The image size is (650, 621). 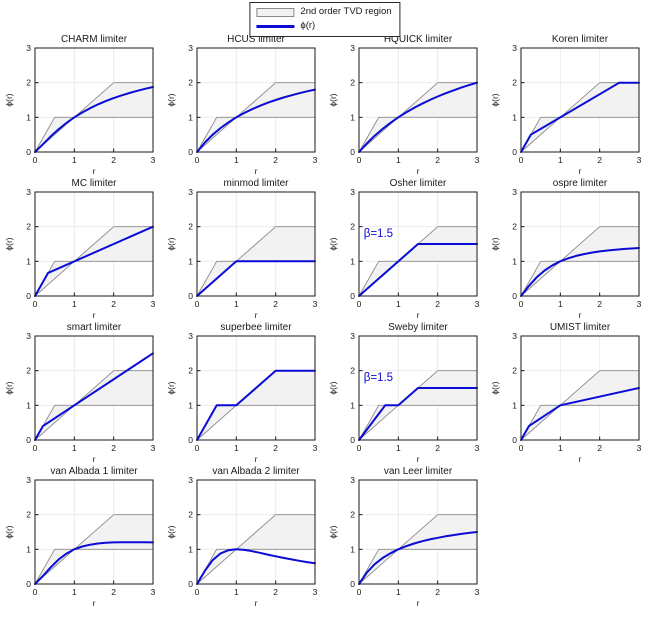 I want to click on subplot-title: ospre limiter, so click(x=580, y=183).